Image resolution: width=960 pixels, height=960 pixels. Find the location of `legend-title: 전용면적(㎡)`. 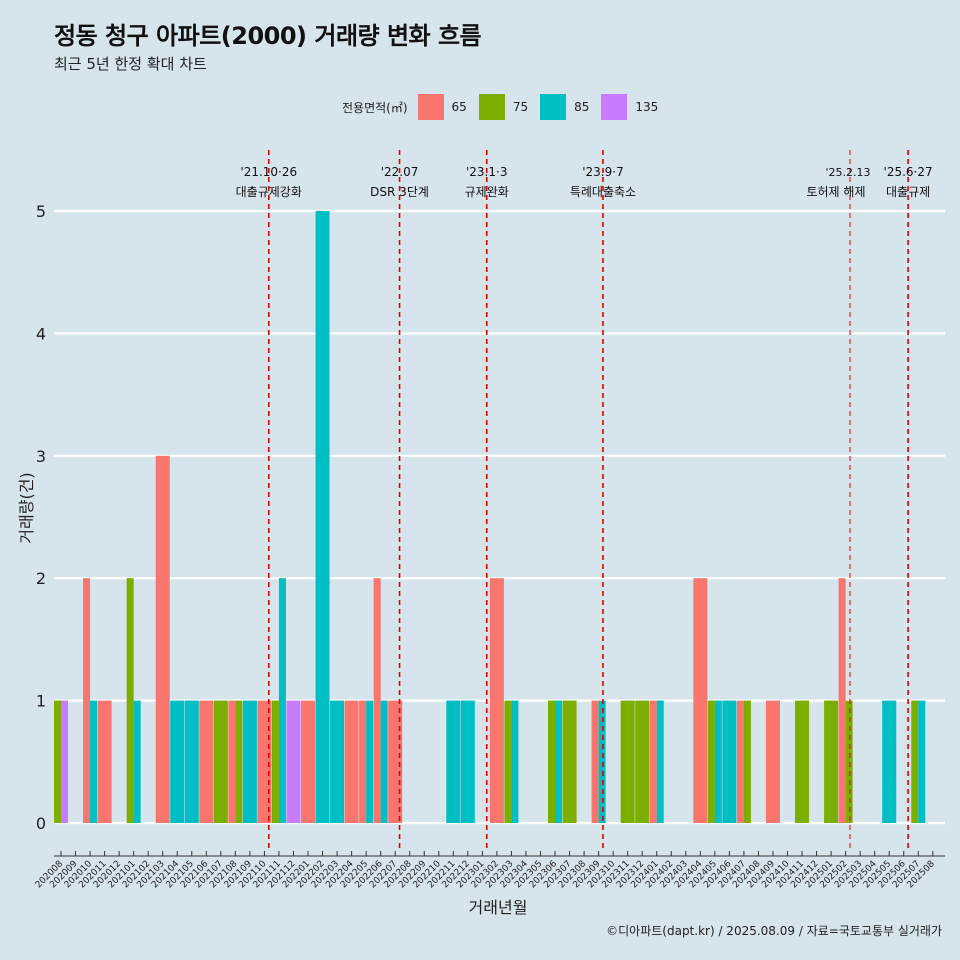

legend-title: 전용면적(㎡) is located at coordinates (375, 107).